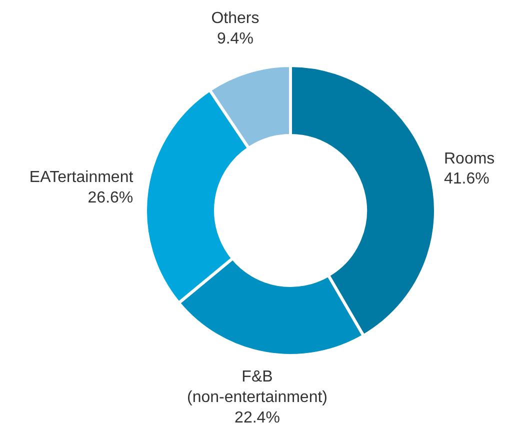 The image size is (530, 432). I want to click on slice-label: EATertainment, so click(81, 177).